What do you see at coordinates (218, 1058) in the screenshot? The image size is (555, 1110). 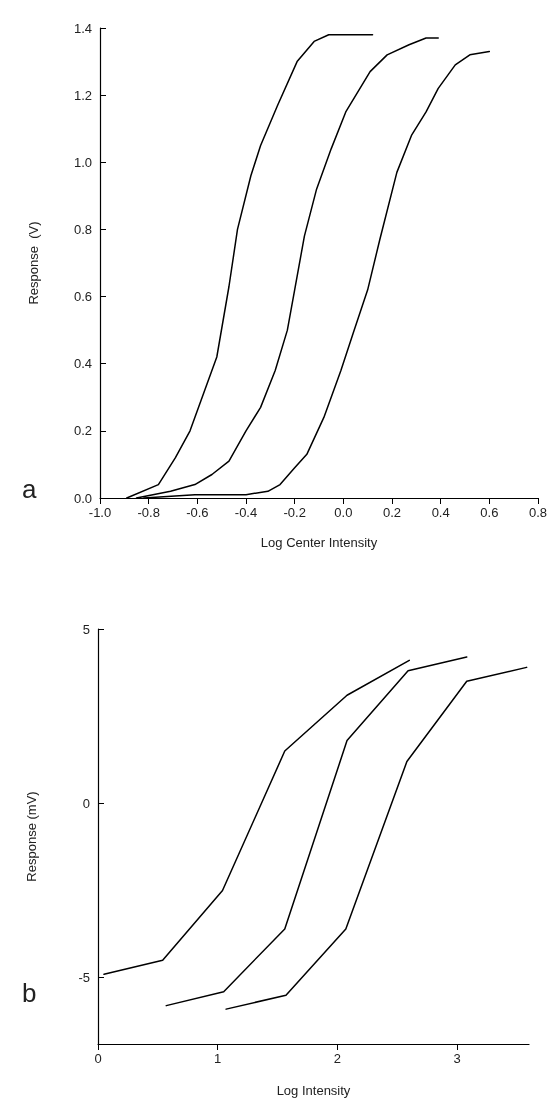 I see `x-tick-label: 1` at bounding box center [218, 1058].